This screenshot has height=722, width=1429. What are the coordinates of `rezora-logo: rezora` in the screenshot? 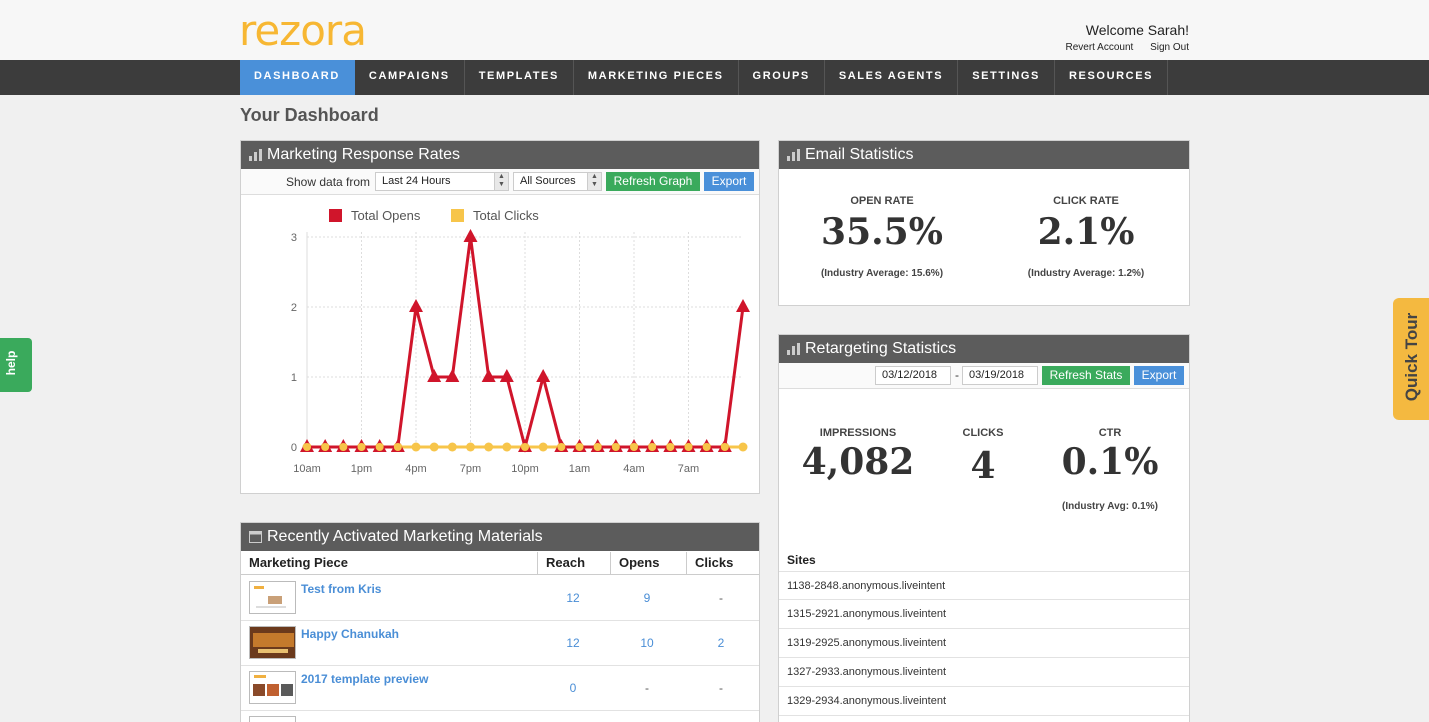 It's located at (303, 30).